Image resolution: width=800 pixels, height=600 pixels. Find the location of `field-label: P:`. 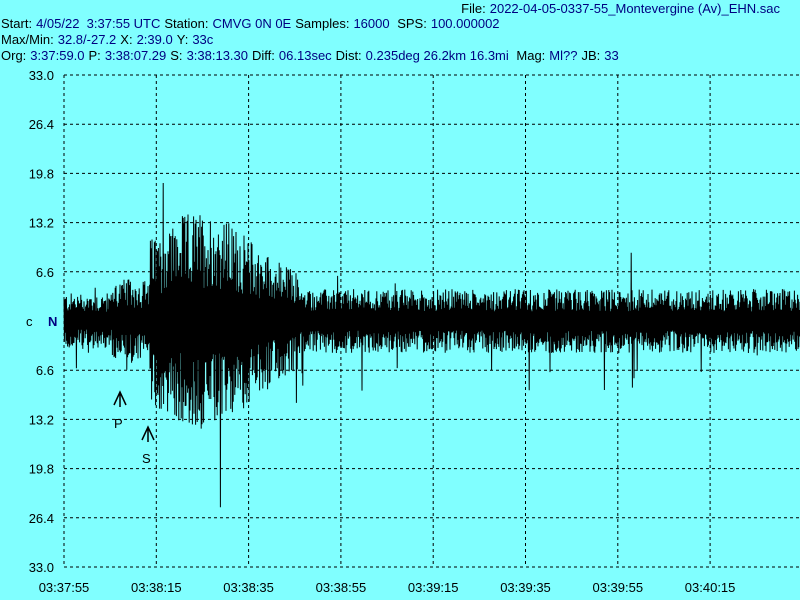

field-label: P: is located at coordinates (95, 55).